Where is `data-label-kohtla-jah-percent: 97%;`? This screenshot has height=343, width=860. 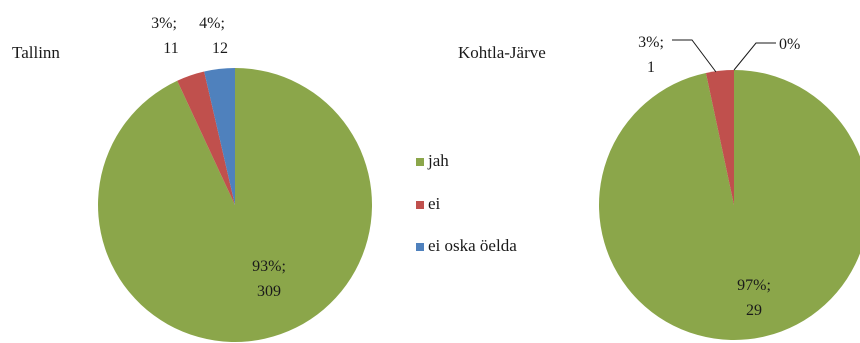
data-label-kohtla-jah-percent: 97%; is located at coordinates (754, 285).